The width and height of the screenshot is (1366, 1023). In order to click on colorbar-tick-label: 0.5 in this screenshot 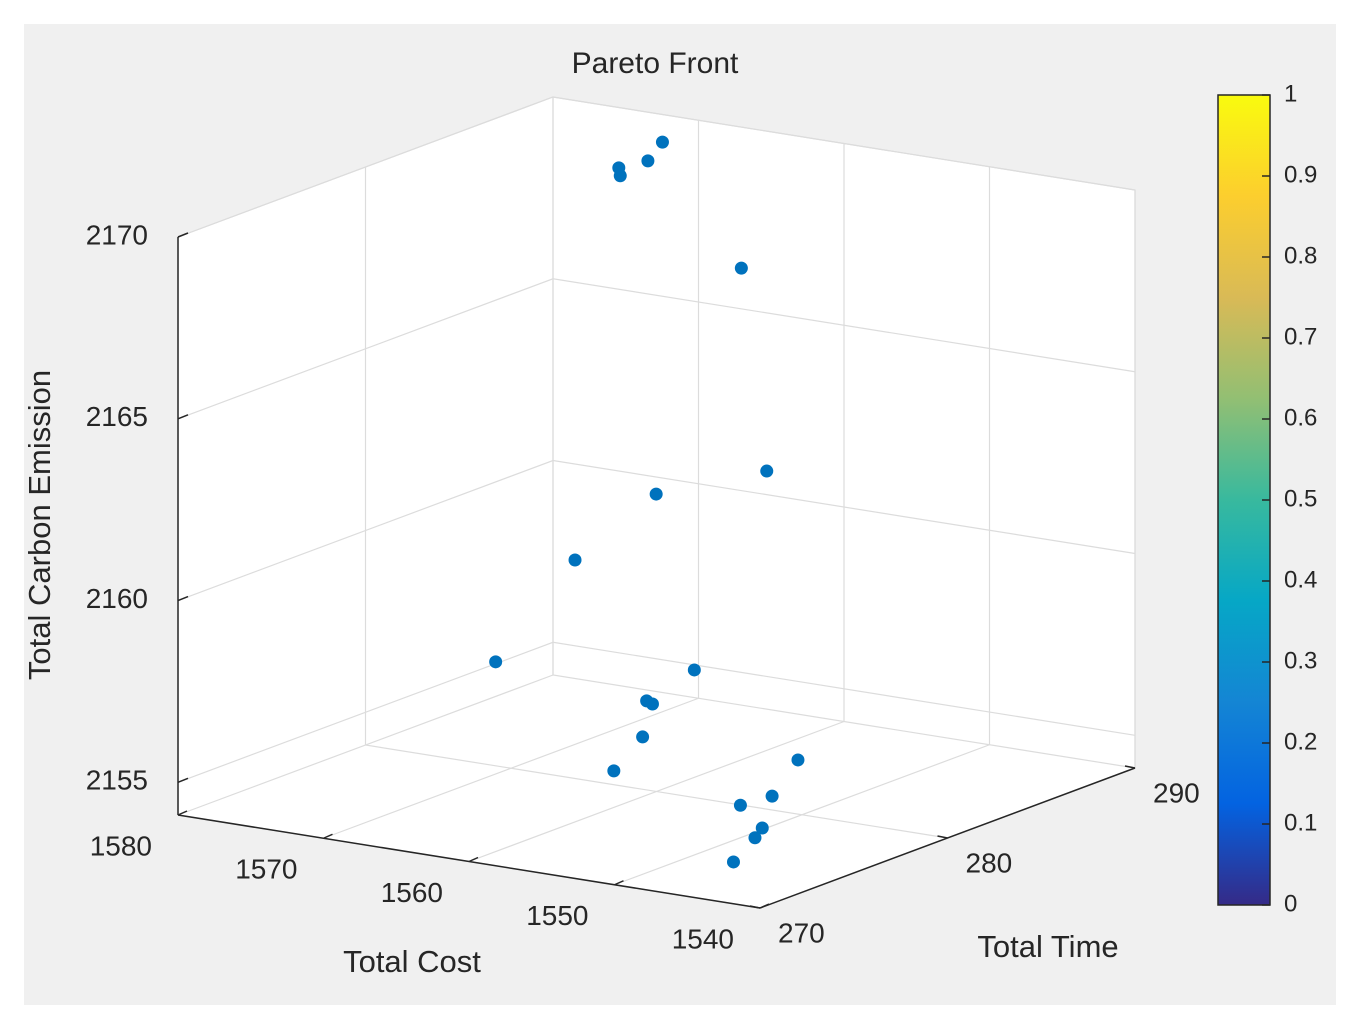, I will do `click(1300, 498)`.